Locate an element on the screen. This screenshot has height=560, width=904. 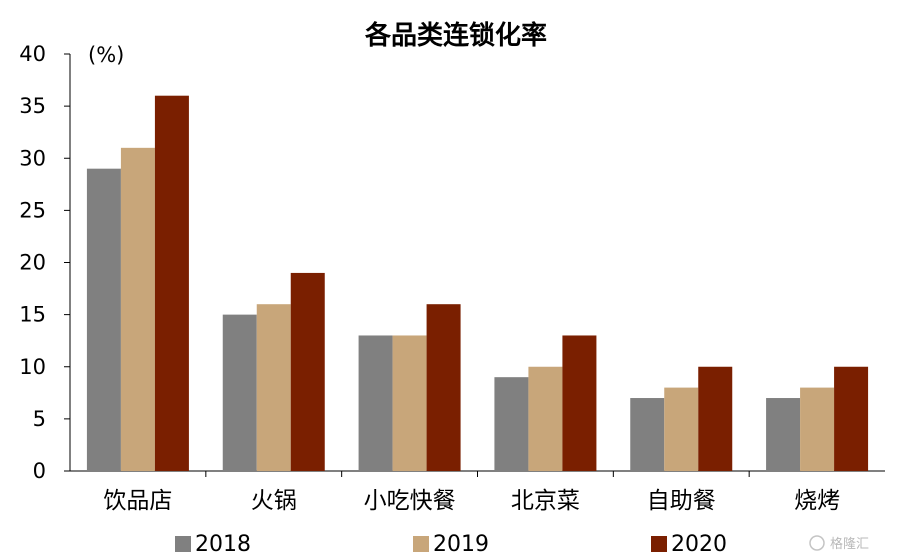
y-tick-label: 25 is located at coordinates (32, 210).